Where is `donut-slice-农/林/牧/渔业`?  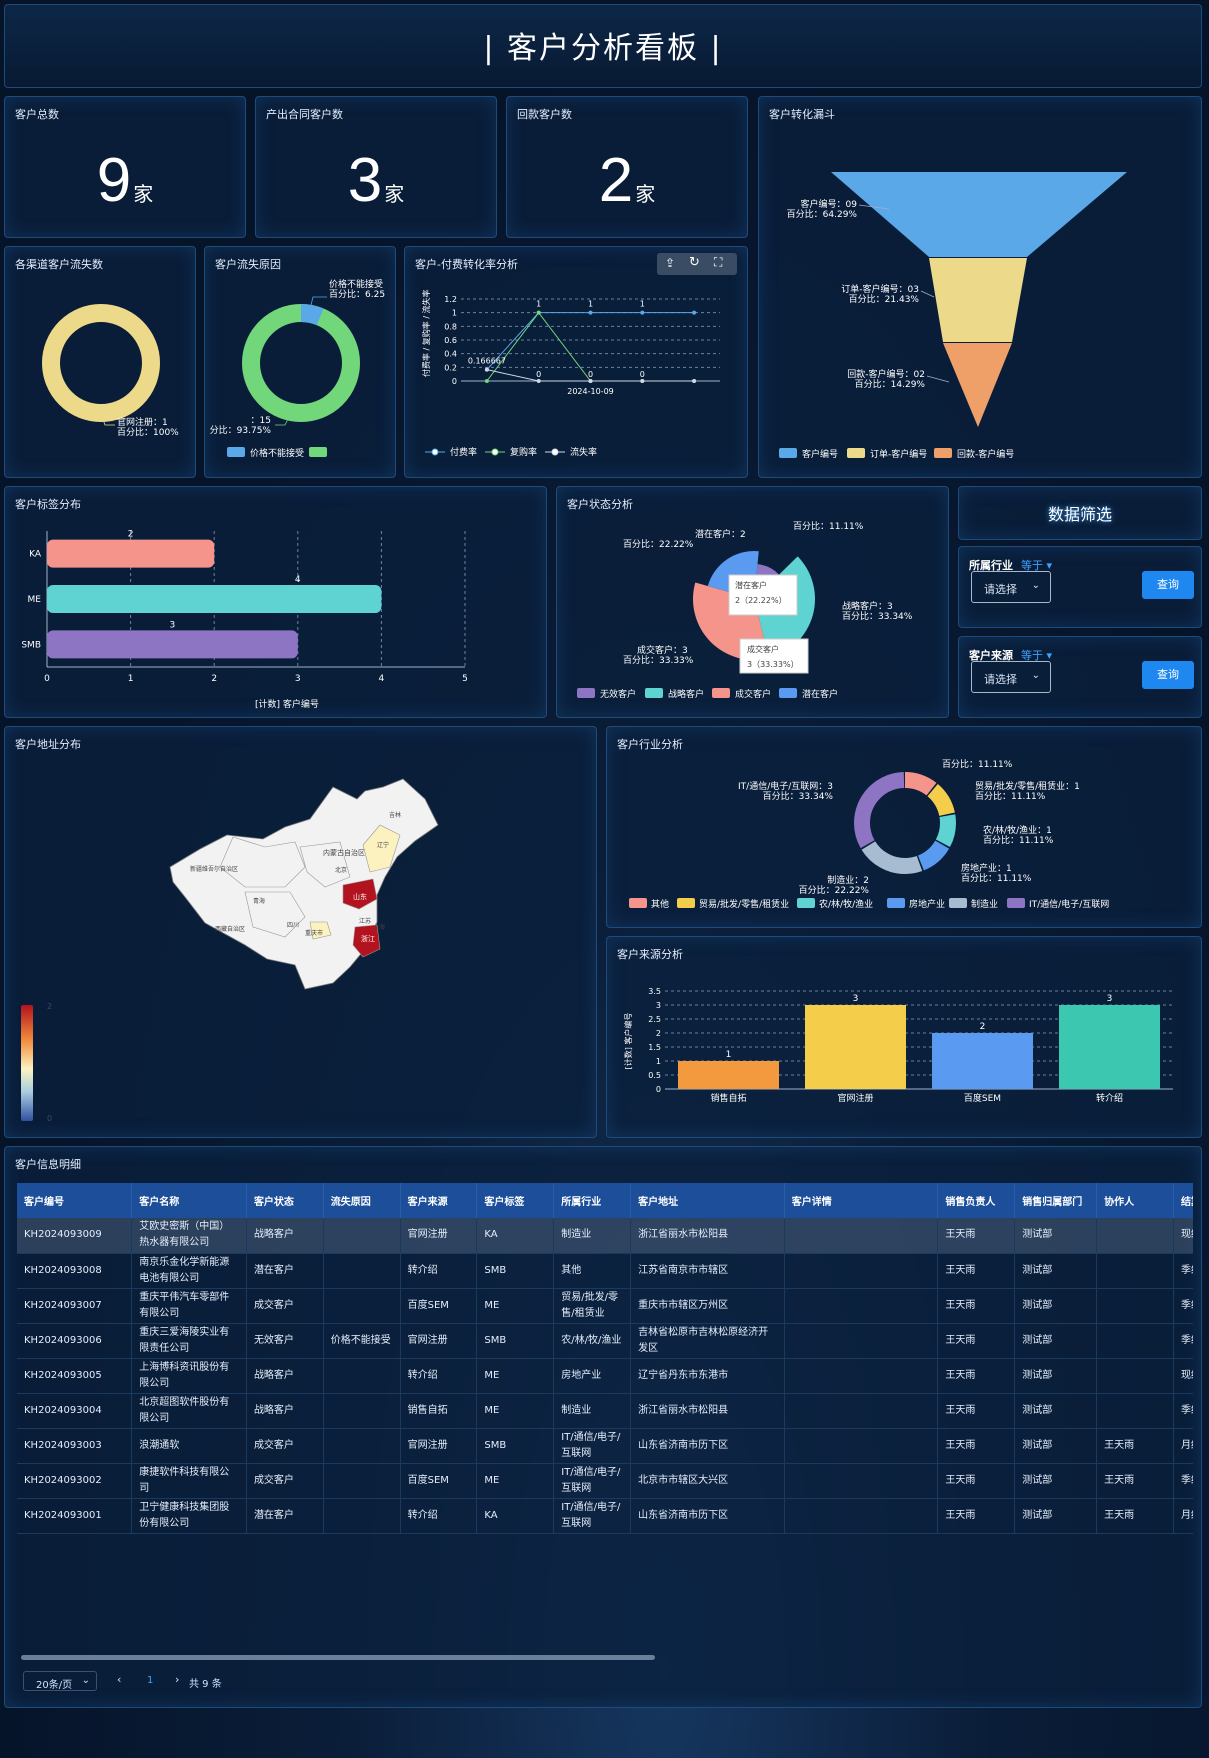
donut-slice-农/林/牧/渔业 is located at coordinates (905, 823).